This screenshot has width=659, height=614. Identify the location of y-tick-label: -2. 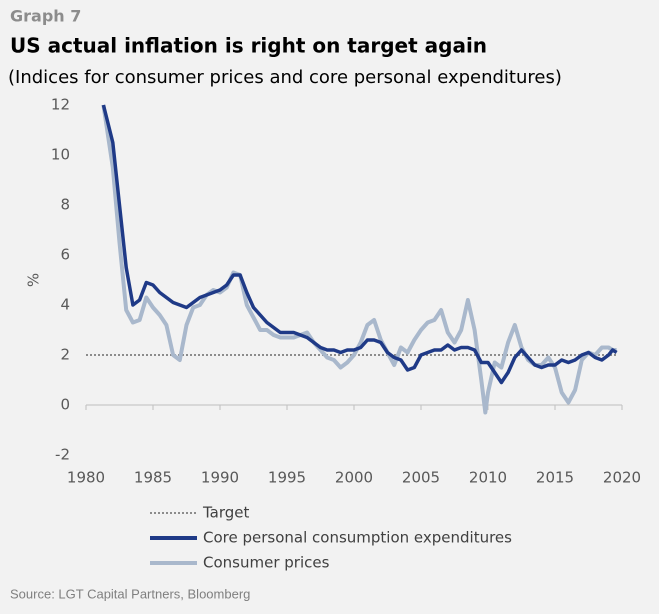
(62, 455).